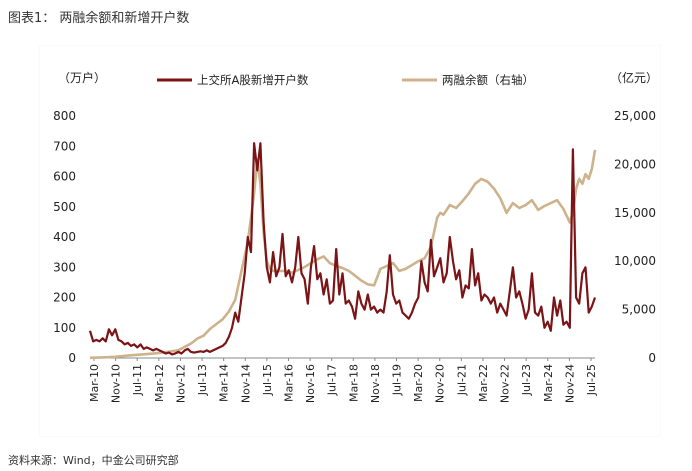 The height and width of the screenshot is (471, 692). Describe the element at coordinates (635, 116) in the screenshot. I see `right-tick-label: 25,000` at that location.